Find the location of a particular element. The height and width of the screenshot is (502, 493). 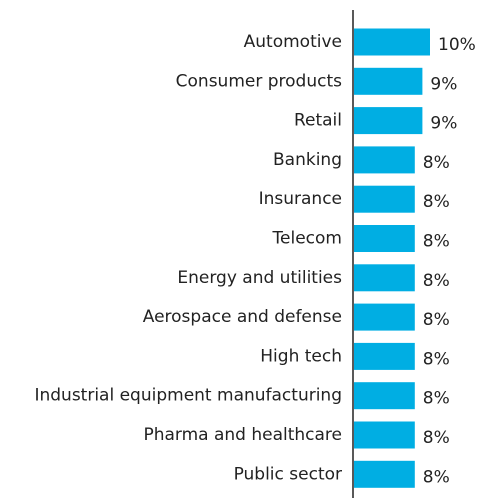

category-label: Energy and utilities is located at coordinates (259, 278).